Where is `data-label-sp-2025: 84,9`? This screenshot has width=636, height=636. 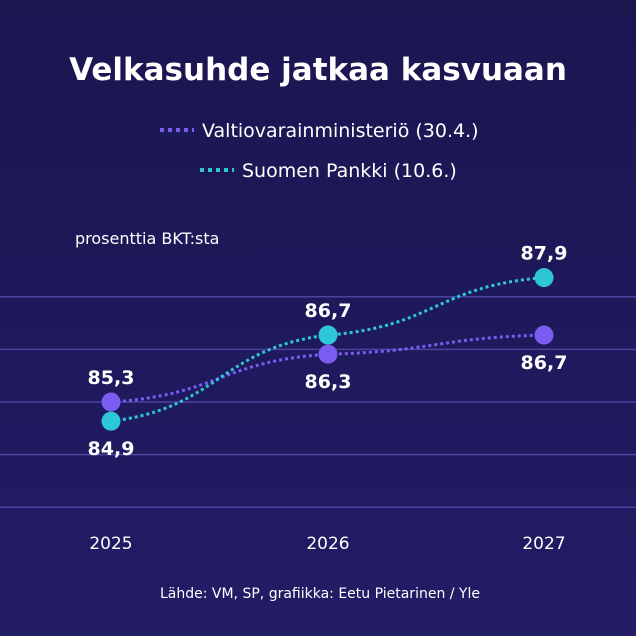
data-label-sp-2025: 84,9 is located at coordinates (111, 449).